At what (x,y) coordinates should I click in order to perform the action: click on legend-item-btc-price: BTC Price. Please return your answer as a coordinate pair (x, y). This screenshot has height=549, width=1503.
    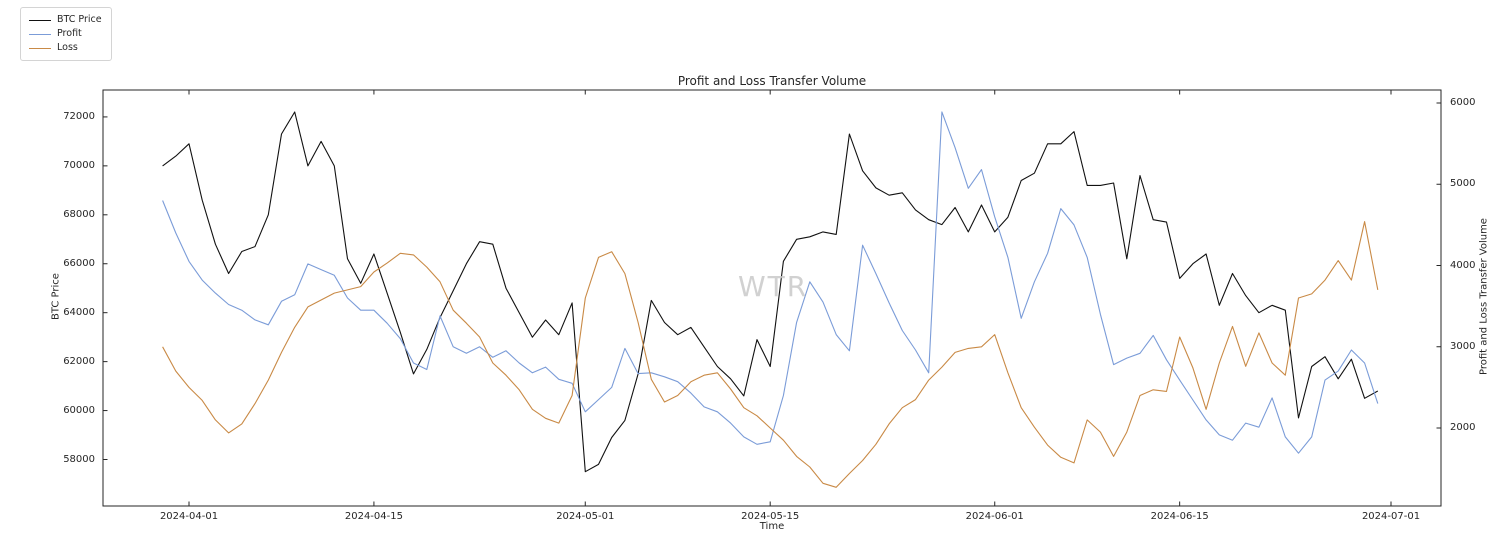
    Looking at the image, I should click on (65, 20).